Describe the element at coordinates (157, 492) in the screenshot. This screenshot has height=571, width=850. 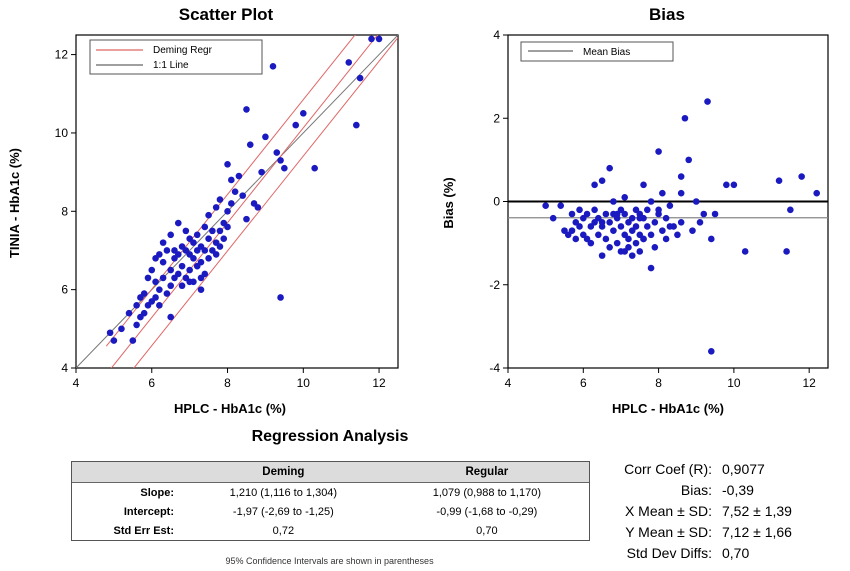
I see `row-label: Slope:` at that location.